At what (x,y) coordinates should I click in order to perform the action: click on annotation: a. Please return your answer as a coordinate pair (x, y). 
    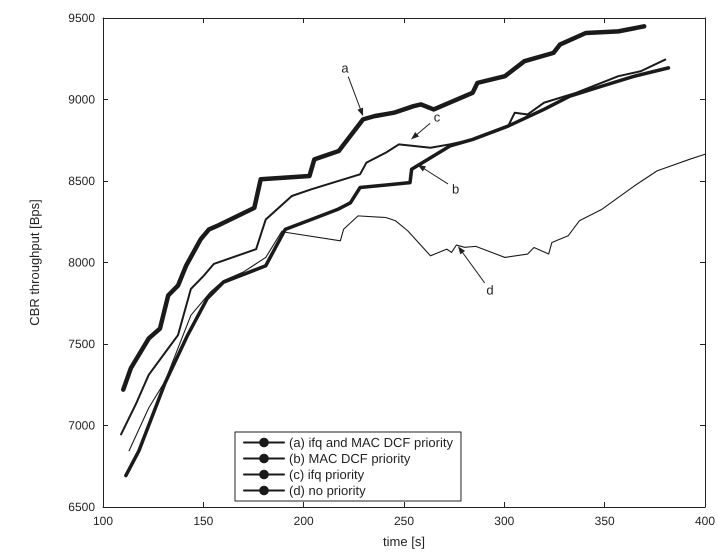
    Looking at the image, I should click on (345, 68).